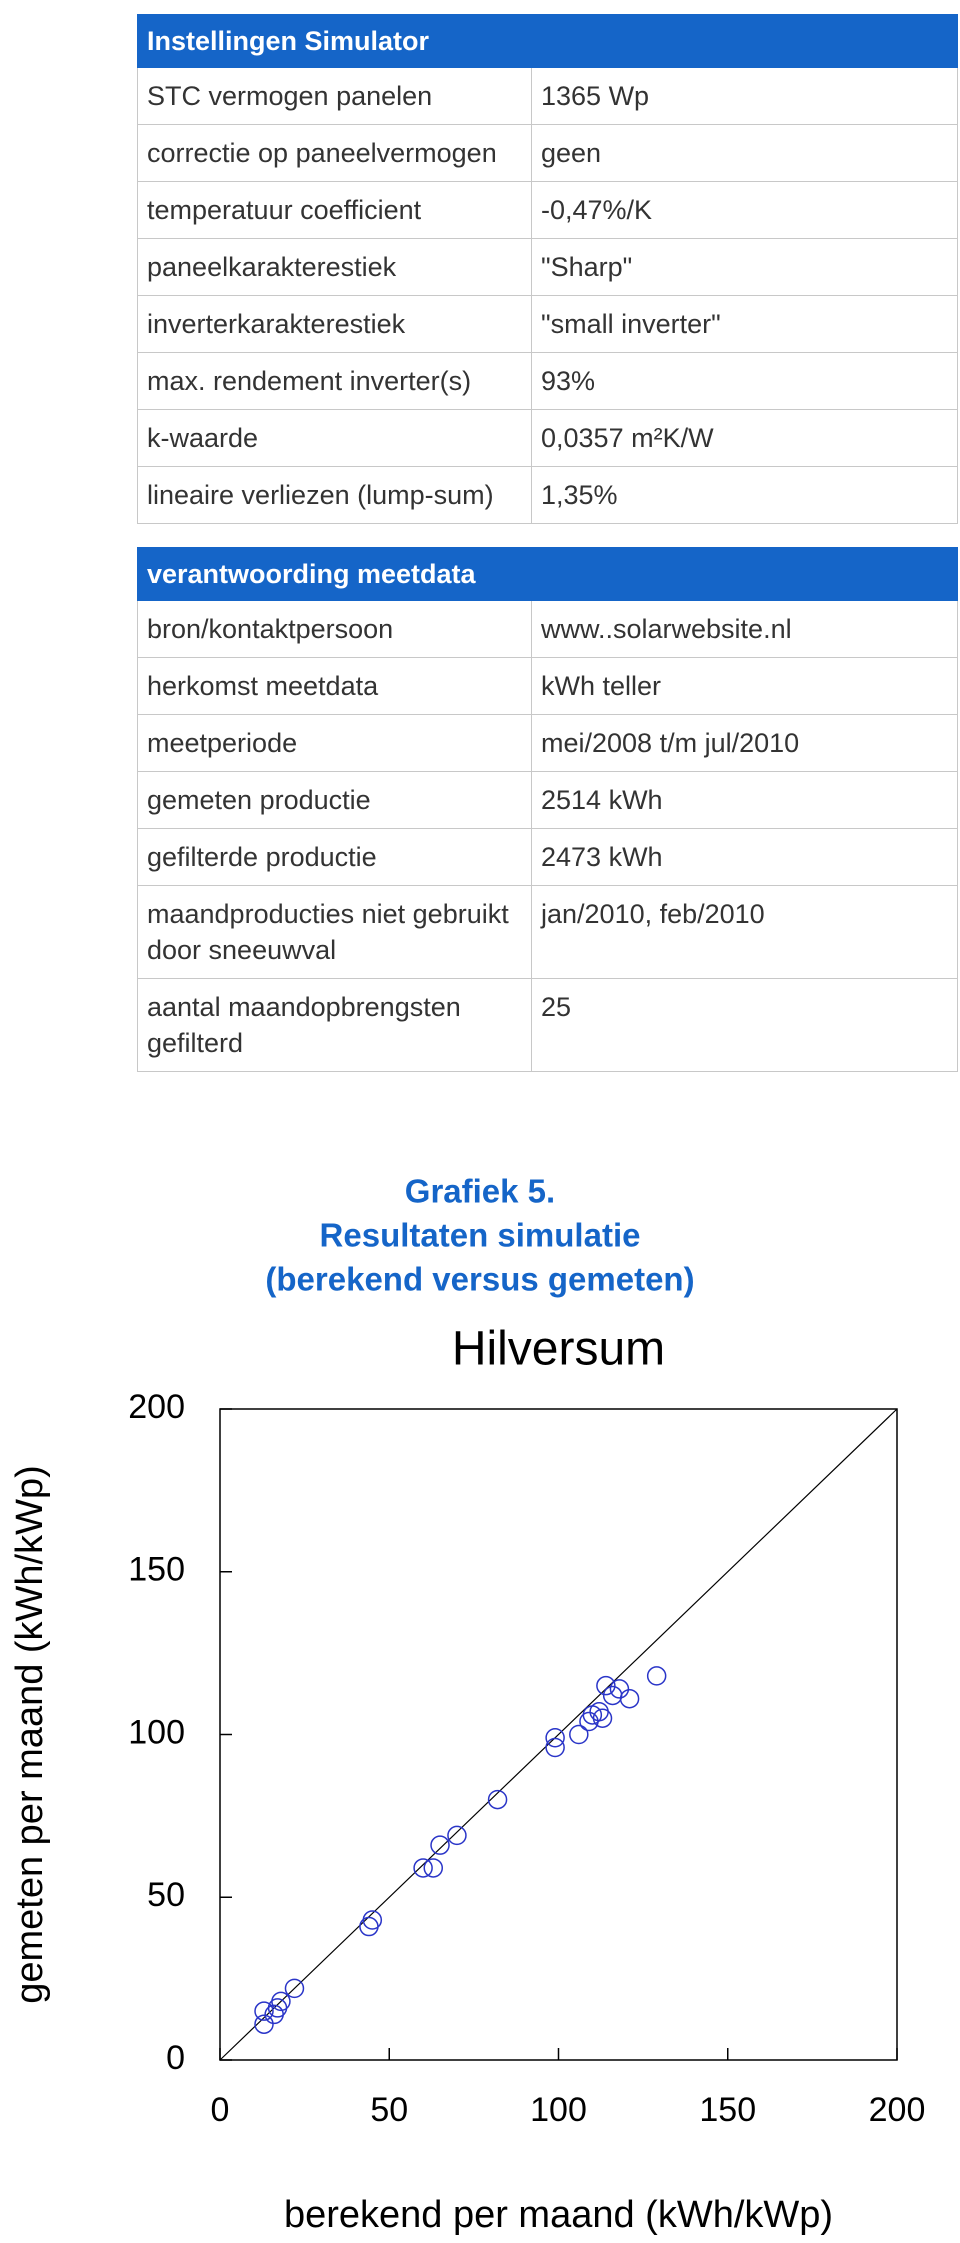 The height and width of the screenshot is (2243, 960). Describe the element at coordinates (156, 1732) in the screenshot. I see `y-tick-label: 100` at that location.